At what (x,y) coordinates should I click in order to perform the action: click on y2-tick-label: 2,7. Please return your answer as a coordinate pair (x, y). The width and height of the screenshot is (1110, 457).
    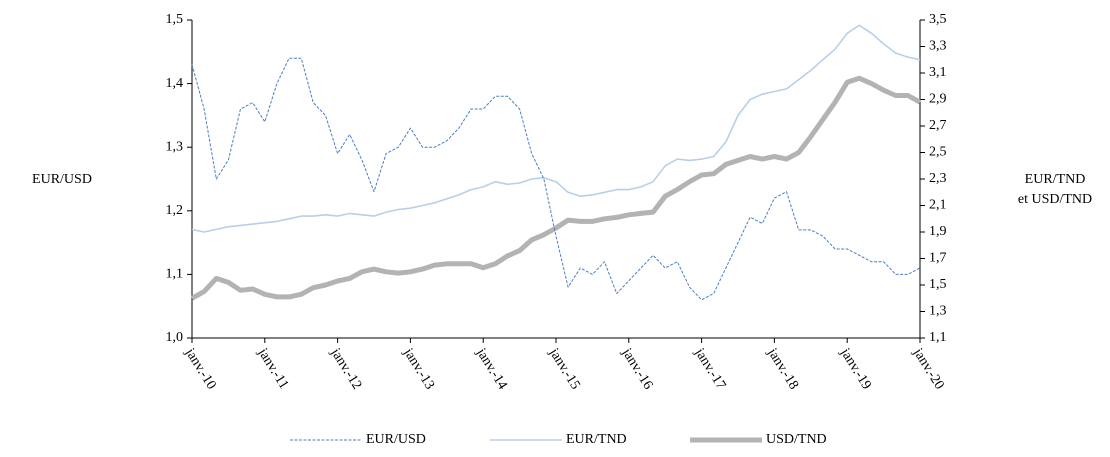
    Looking at the image, I should click on (938, 125).